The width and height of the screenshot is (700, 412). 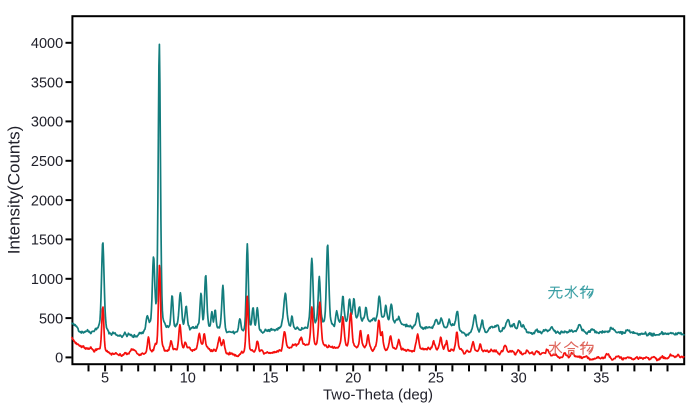 What do you see at coordinates (436, 378) in the screenshot?
I see `svg-text: 25` at bounding box center [436, 378].